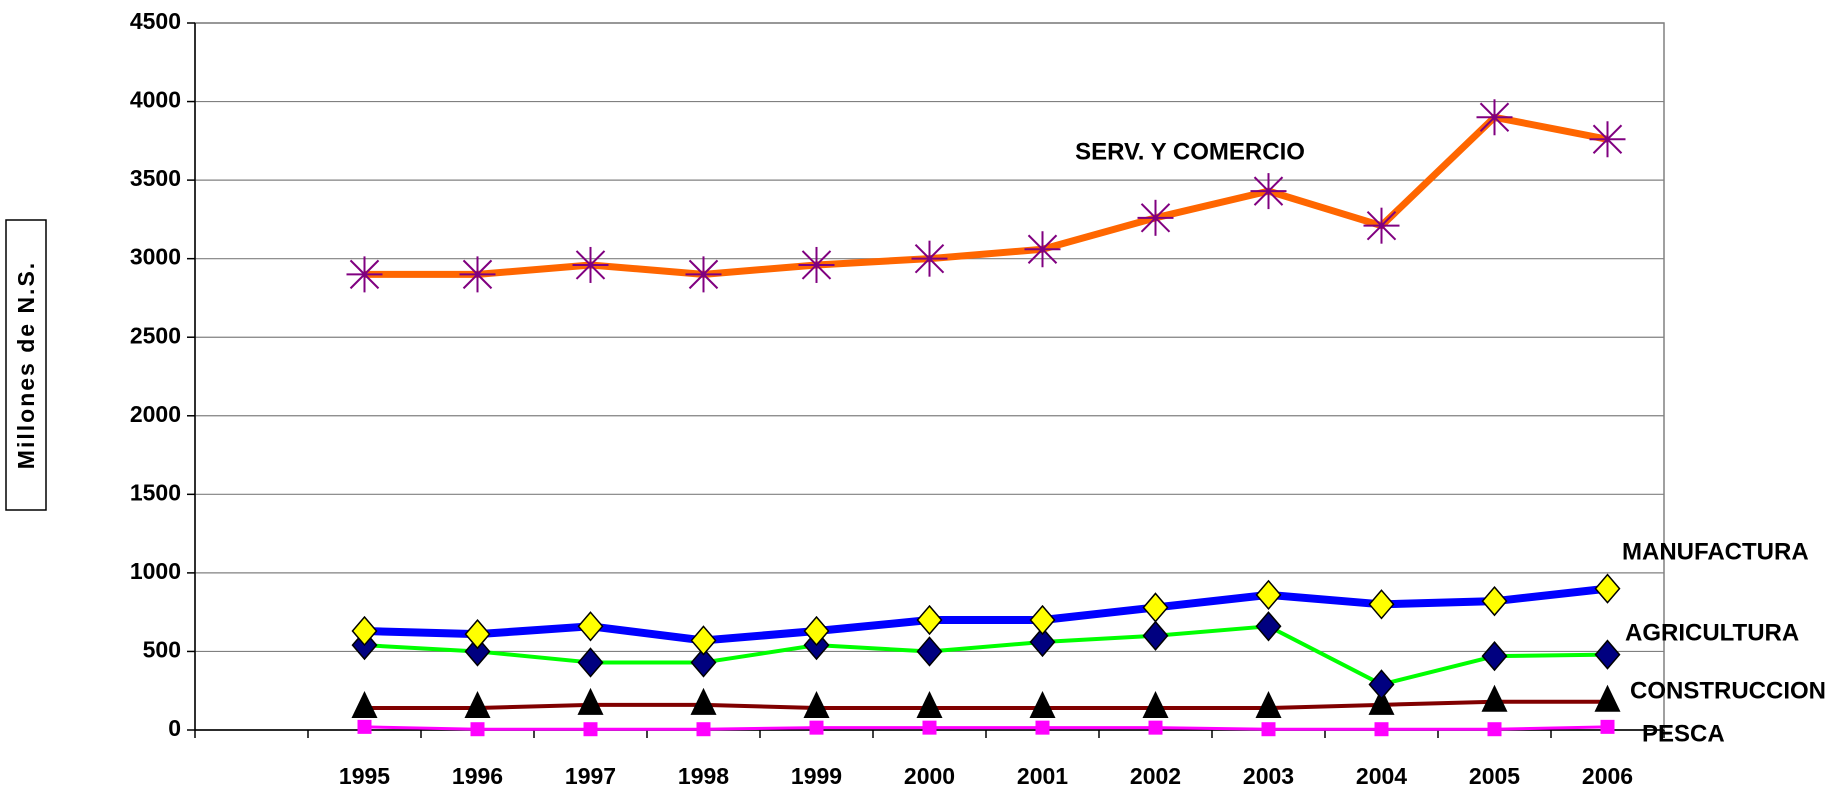  Describe the element at coordinates (155, 21) in the screenshot. I see `y-tick-label: 4500` at that location.